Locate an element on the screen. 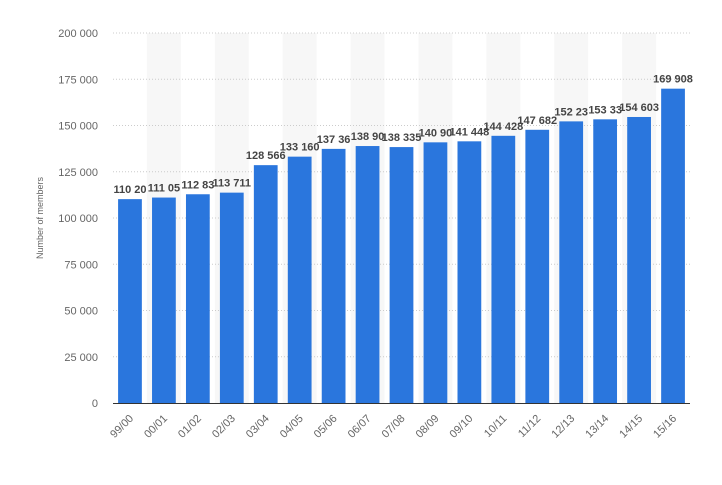  y-tick-label: 200 000 is located at coordinates (78, 34).